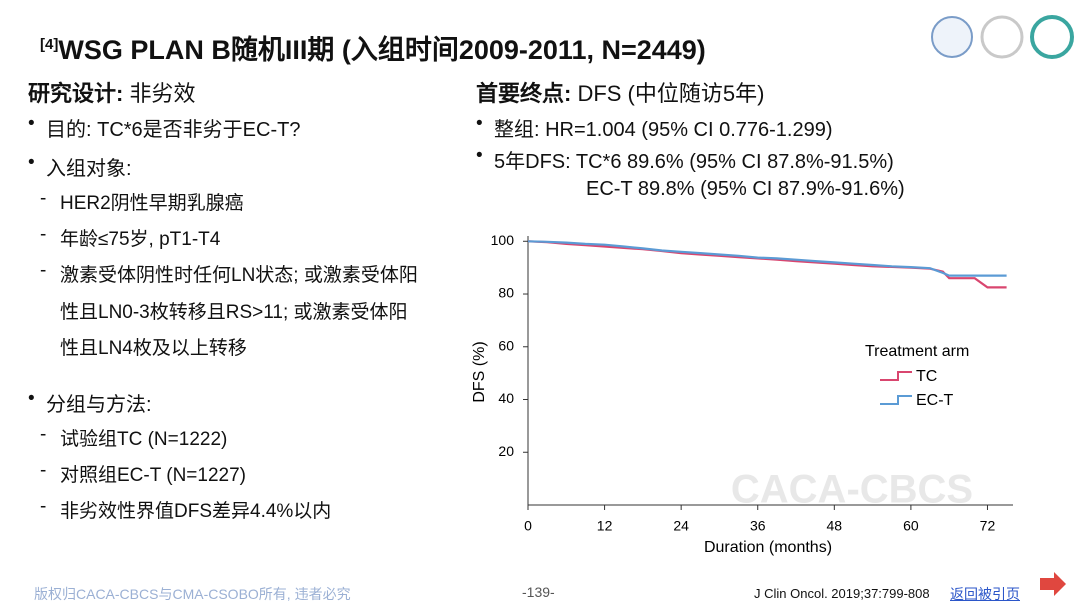 This screenshot has width=1080, height=610. I want to click on sub-text: 试验组TC (N=1222), so click(144, 439).